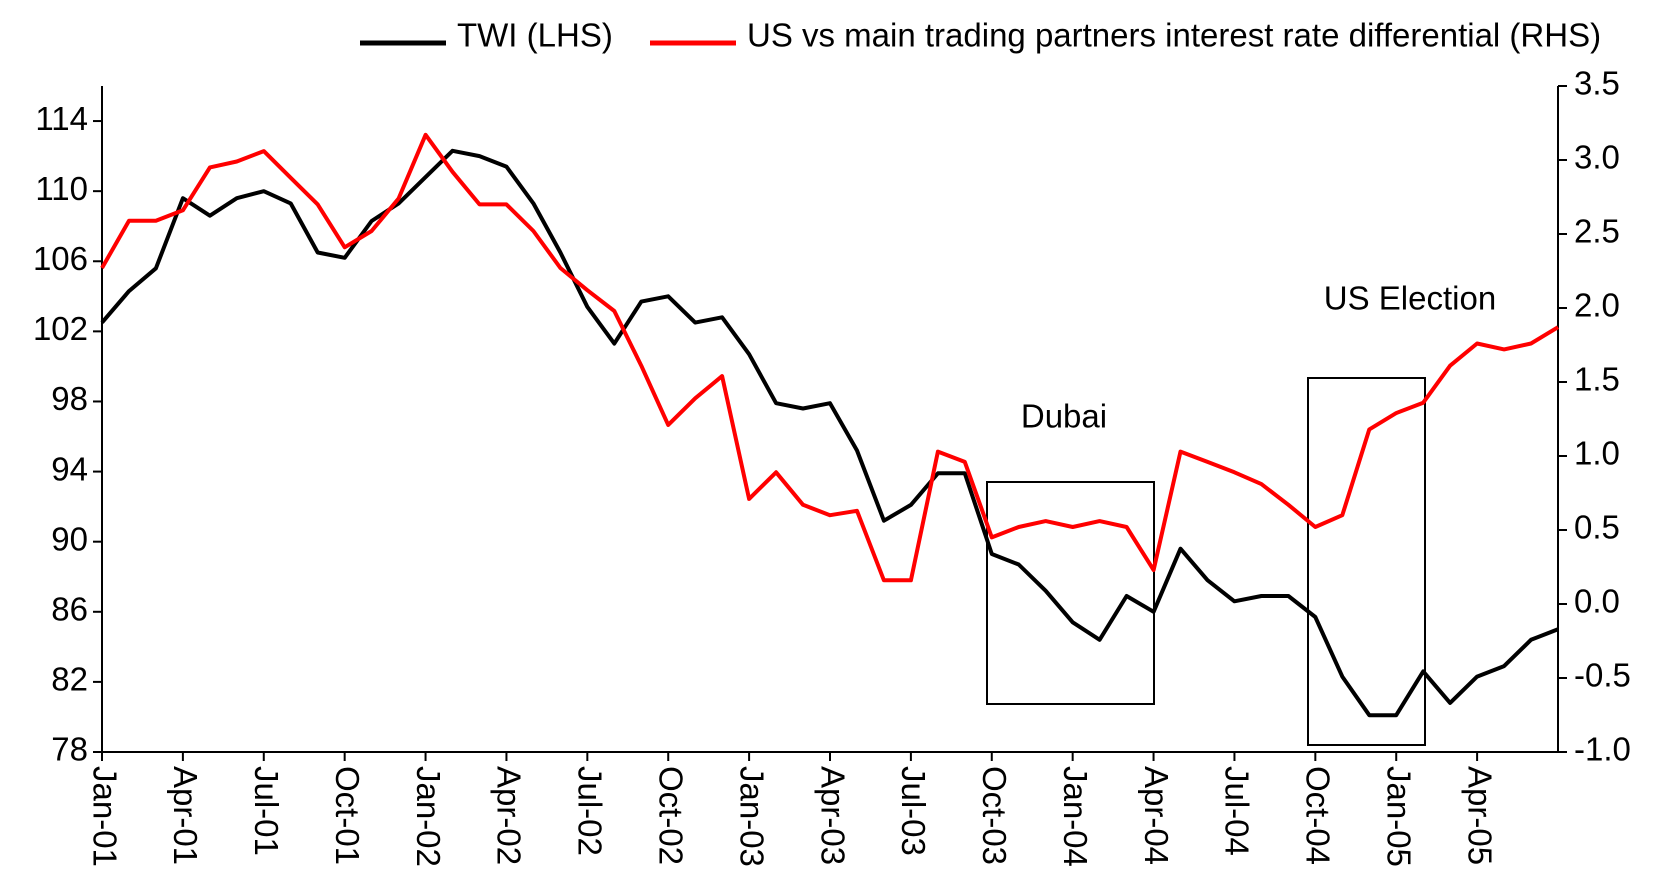 Image resolution: width=1678 pixels, height=886 pixels. Describe the element at coordinates (1597, 527) in the screenshot. I see `y2-tick-label: 0.5` at that location.